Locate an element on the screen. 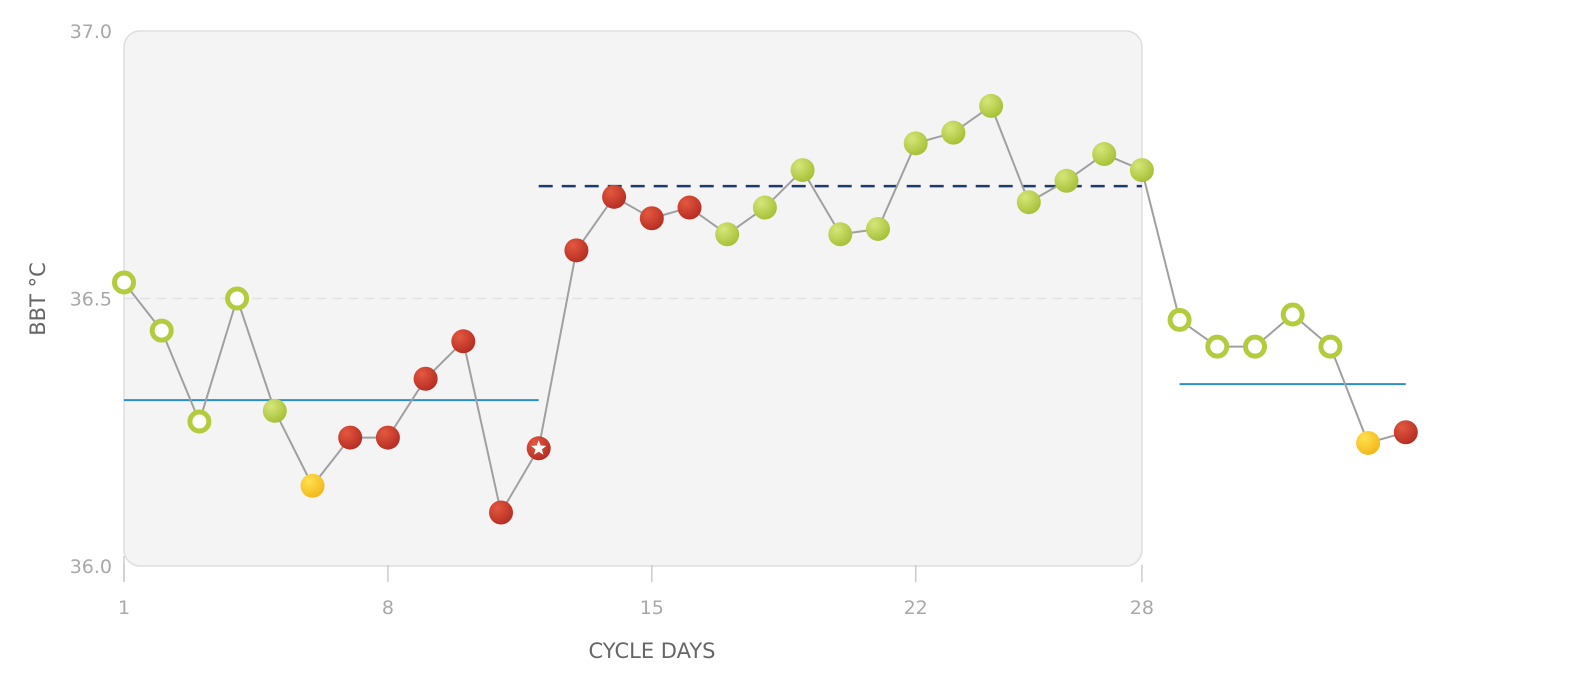 The width and height of the screenshot is (1584, 688). y-axis-title: BBT °C is located at coordinates (38, 298).